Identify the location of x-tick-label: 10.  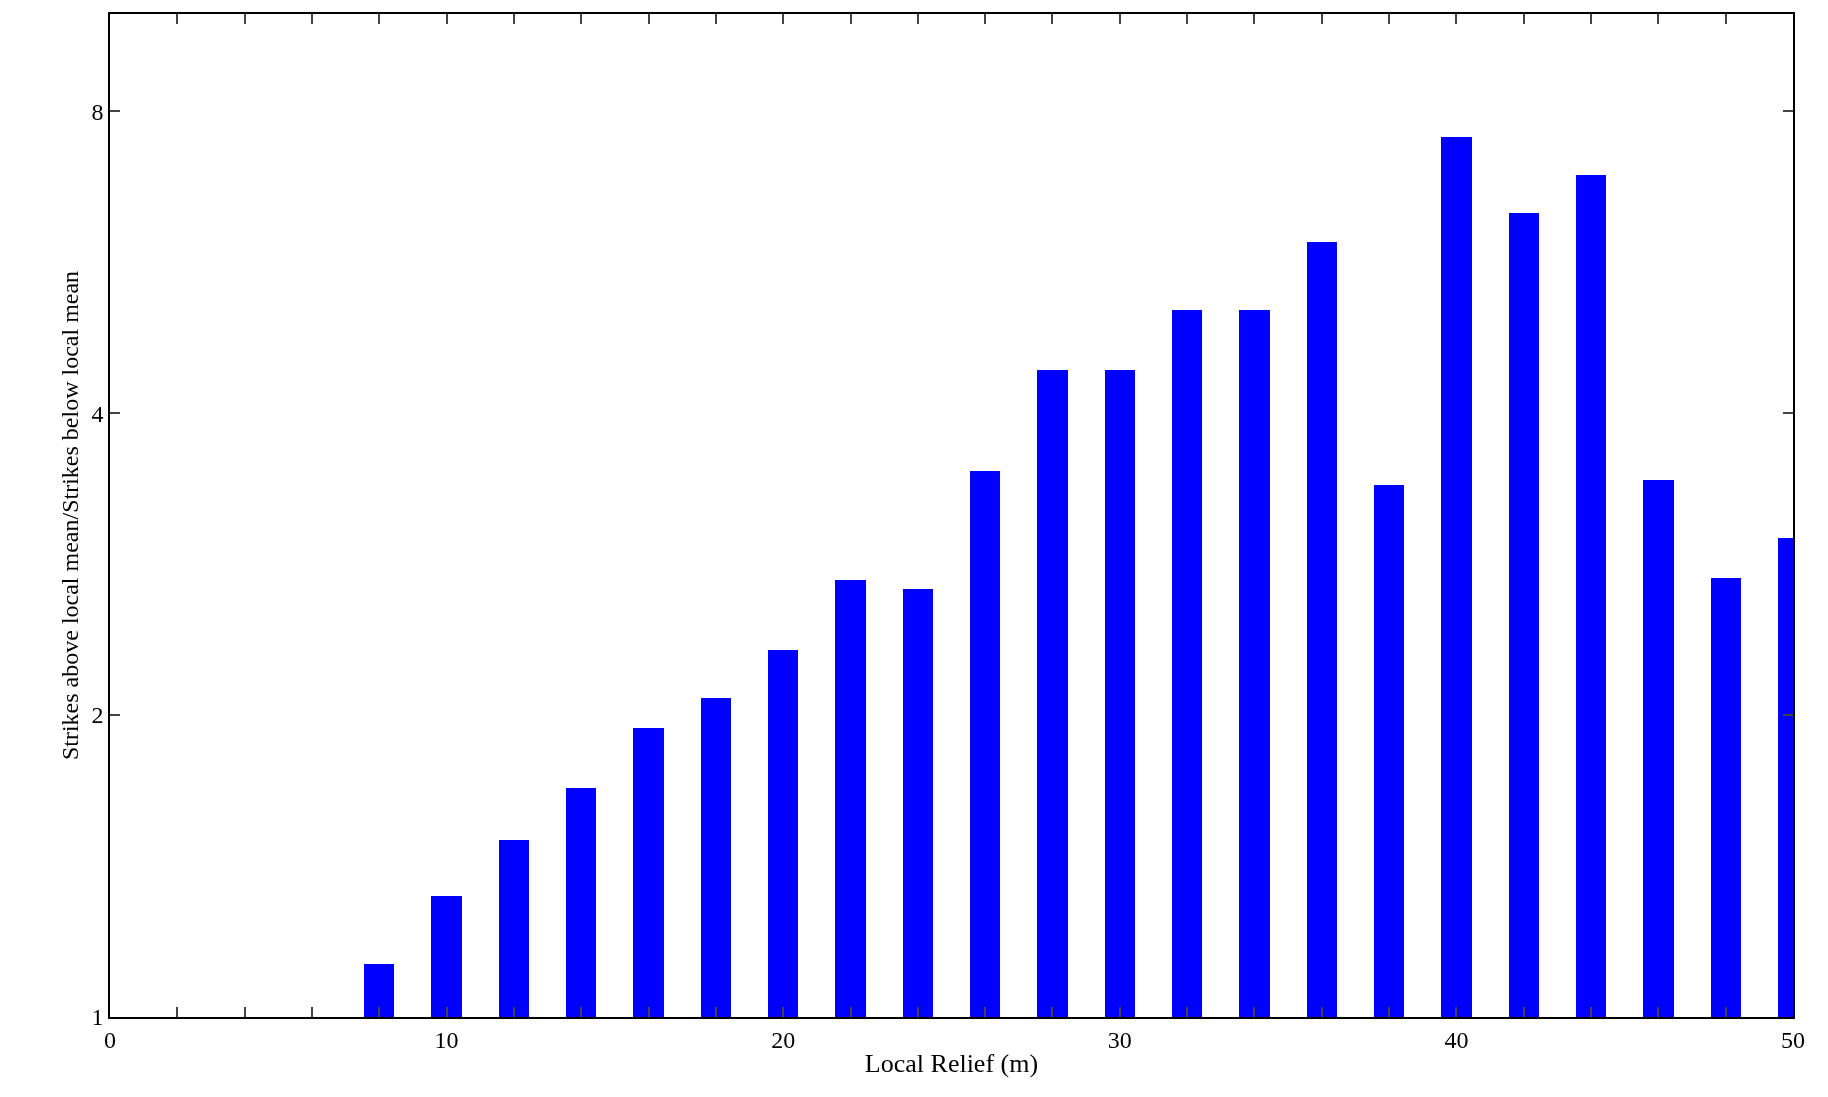
(446, 1039).